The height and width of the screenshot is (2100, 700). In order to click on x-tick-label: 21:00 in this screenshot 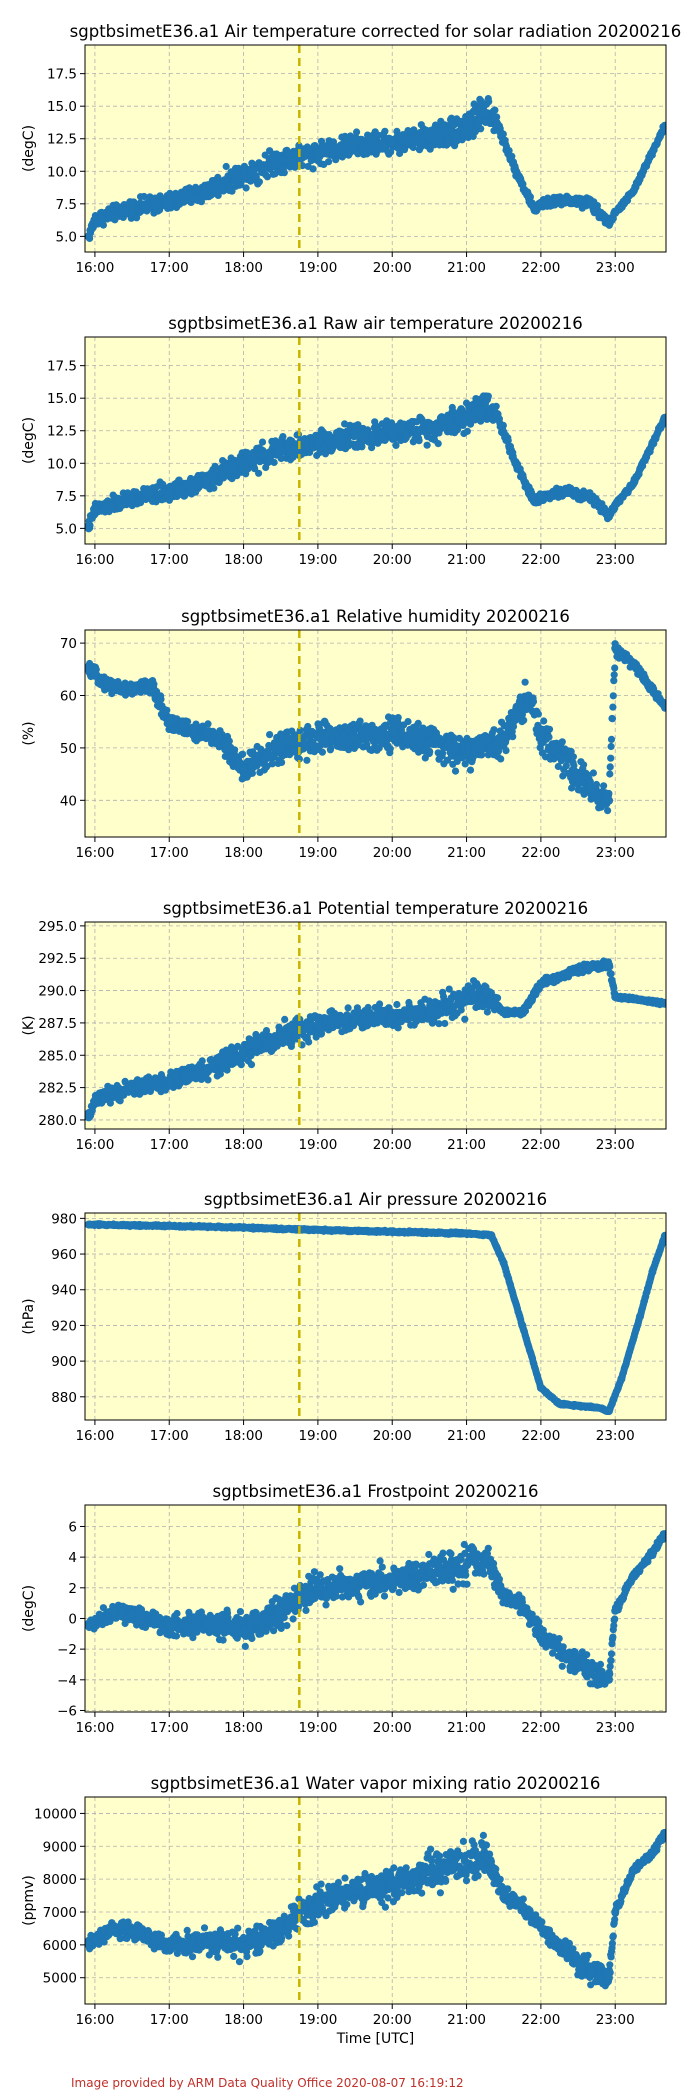, I will do `click(466, 1145)`.